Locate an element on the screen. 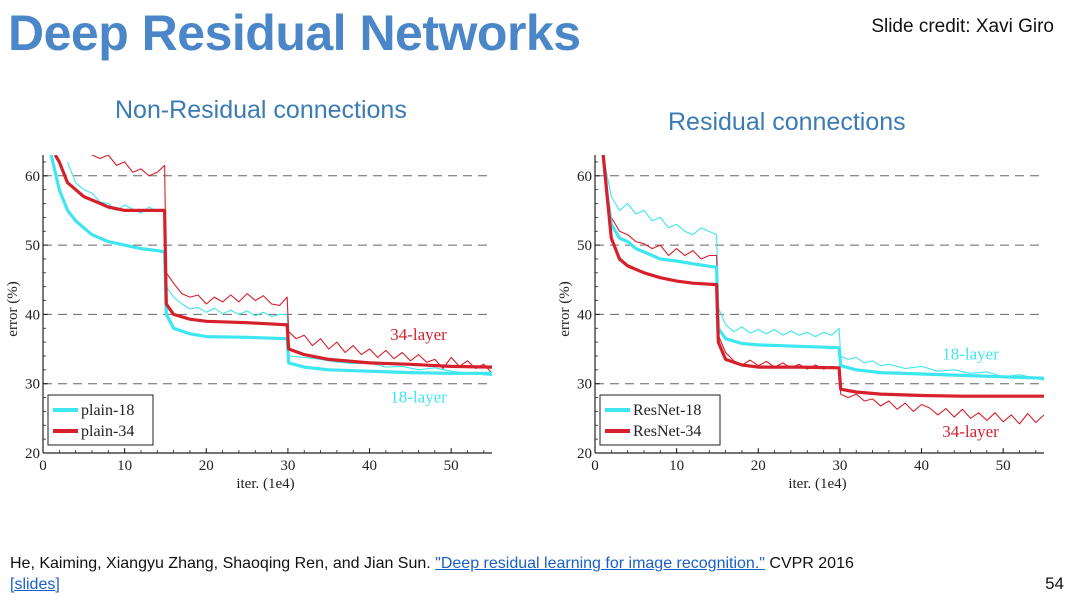  legend-label: ResNet-18 is located at coordinates (667, 410).